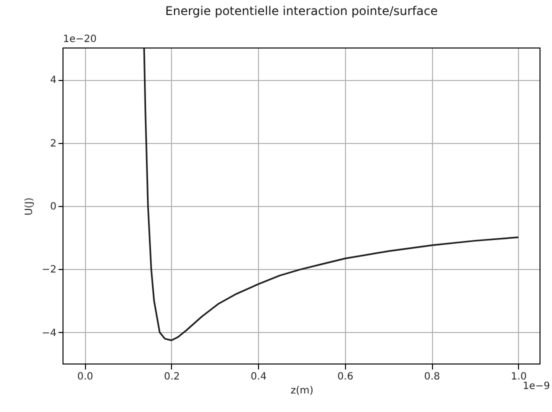  I want to click on x-tick-label: 0.2, so click(172, 377).